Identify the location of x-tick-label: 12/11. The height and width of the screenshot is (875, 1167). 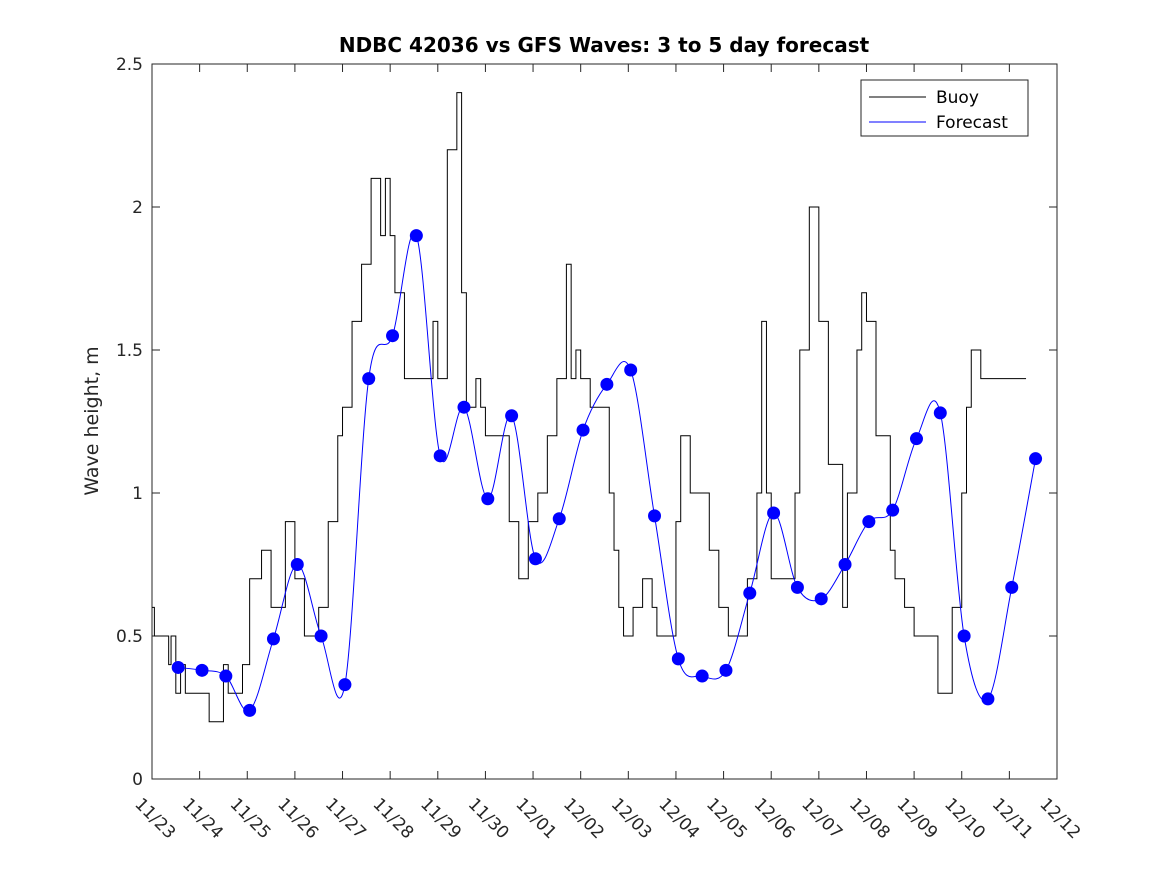
(1012, 818).